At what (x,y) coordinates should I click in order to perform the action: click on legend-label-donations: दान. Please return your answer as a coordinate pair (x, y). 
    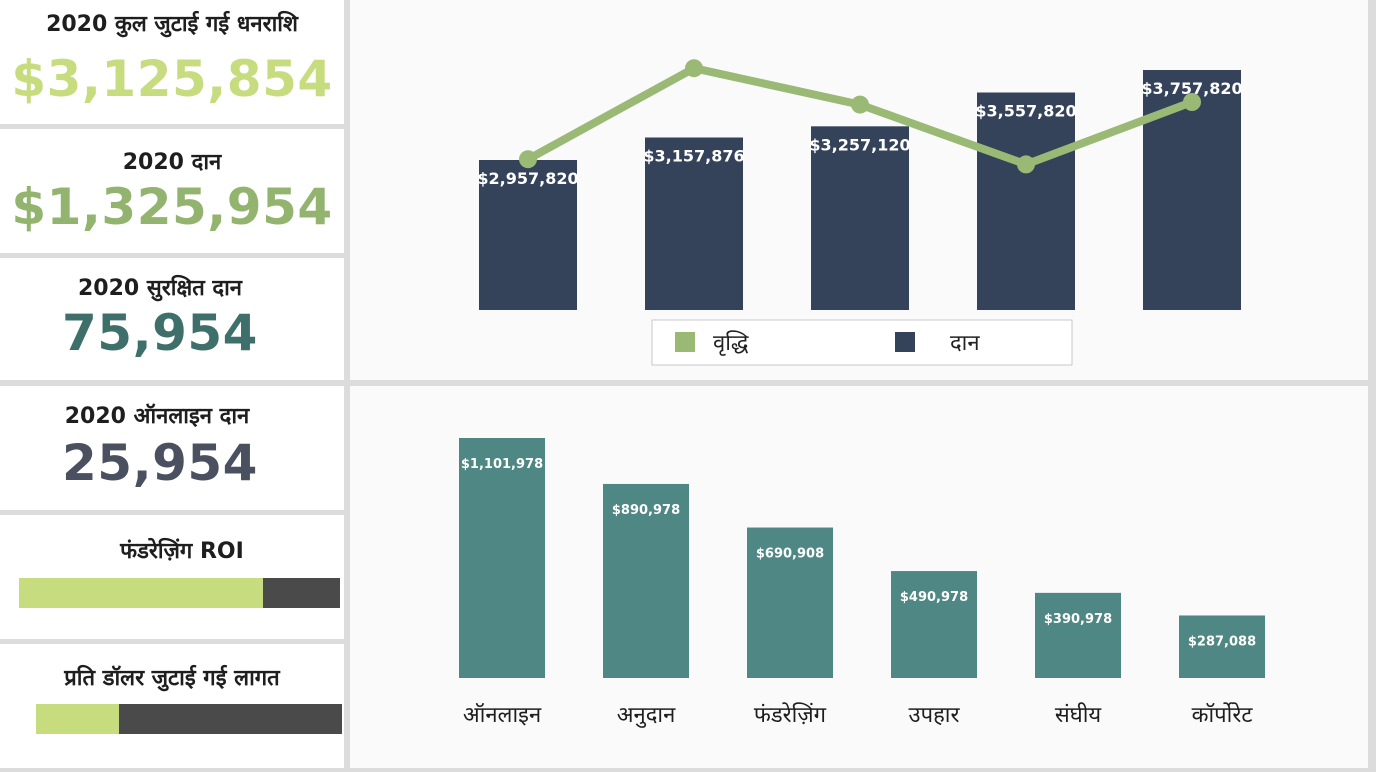
    Looking at the image, I should click on (965, 343).